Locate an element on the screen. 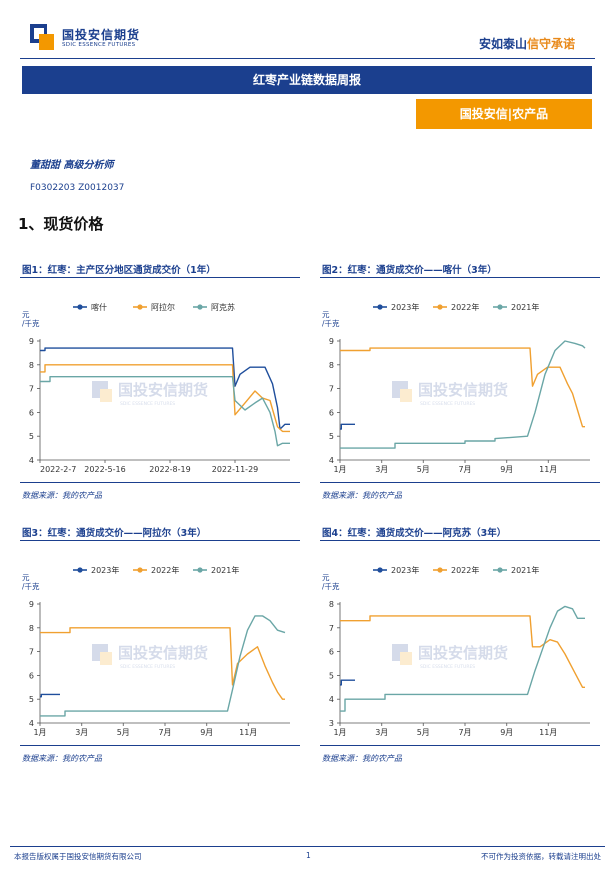 The width and height of the screenshot is (615, 870). legend-label-0: 2023年 is located at coordinates (405, 307).